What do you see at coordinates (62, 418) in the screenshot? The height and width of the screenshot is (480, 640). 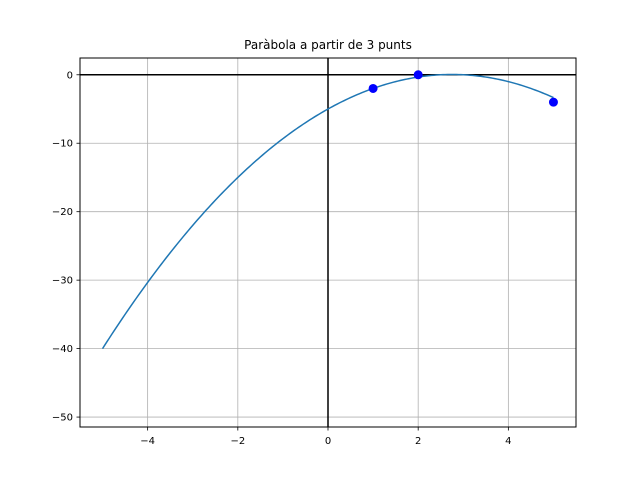 I see `y-tick-label: −50` at bounding box center [62, 418].